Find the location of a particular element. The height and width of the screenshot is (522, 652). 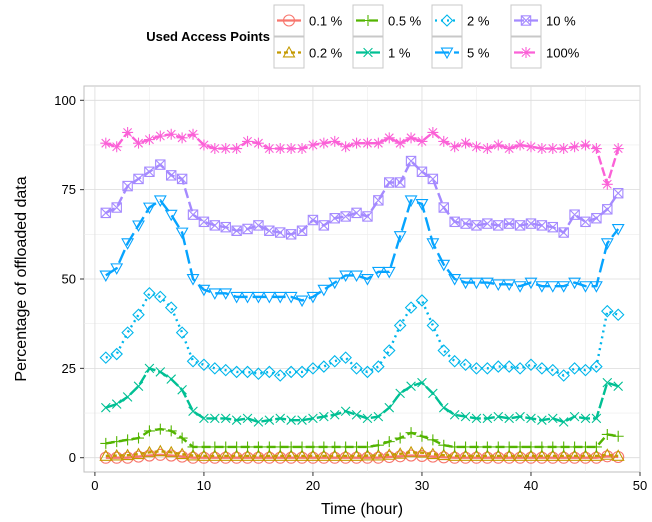

legend-item: 0.5 % is located at coordinates (387, 20).